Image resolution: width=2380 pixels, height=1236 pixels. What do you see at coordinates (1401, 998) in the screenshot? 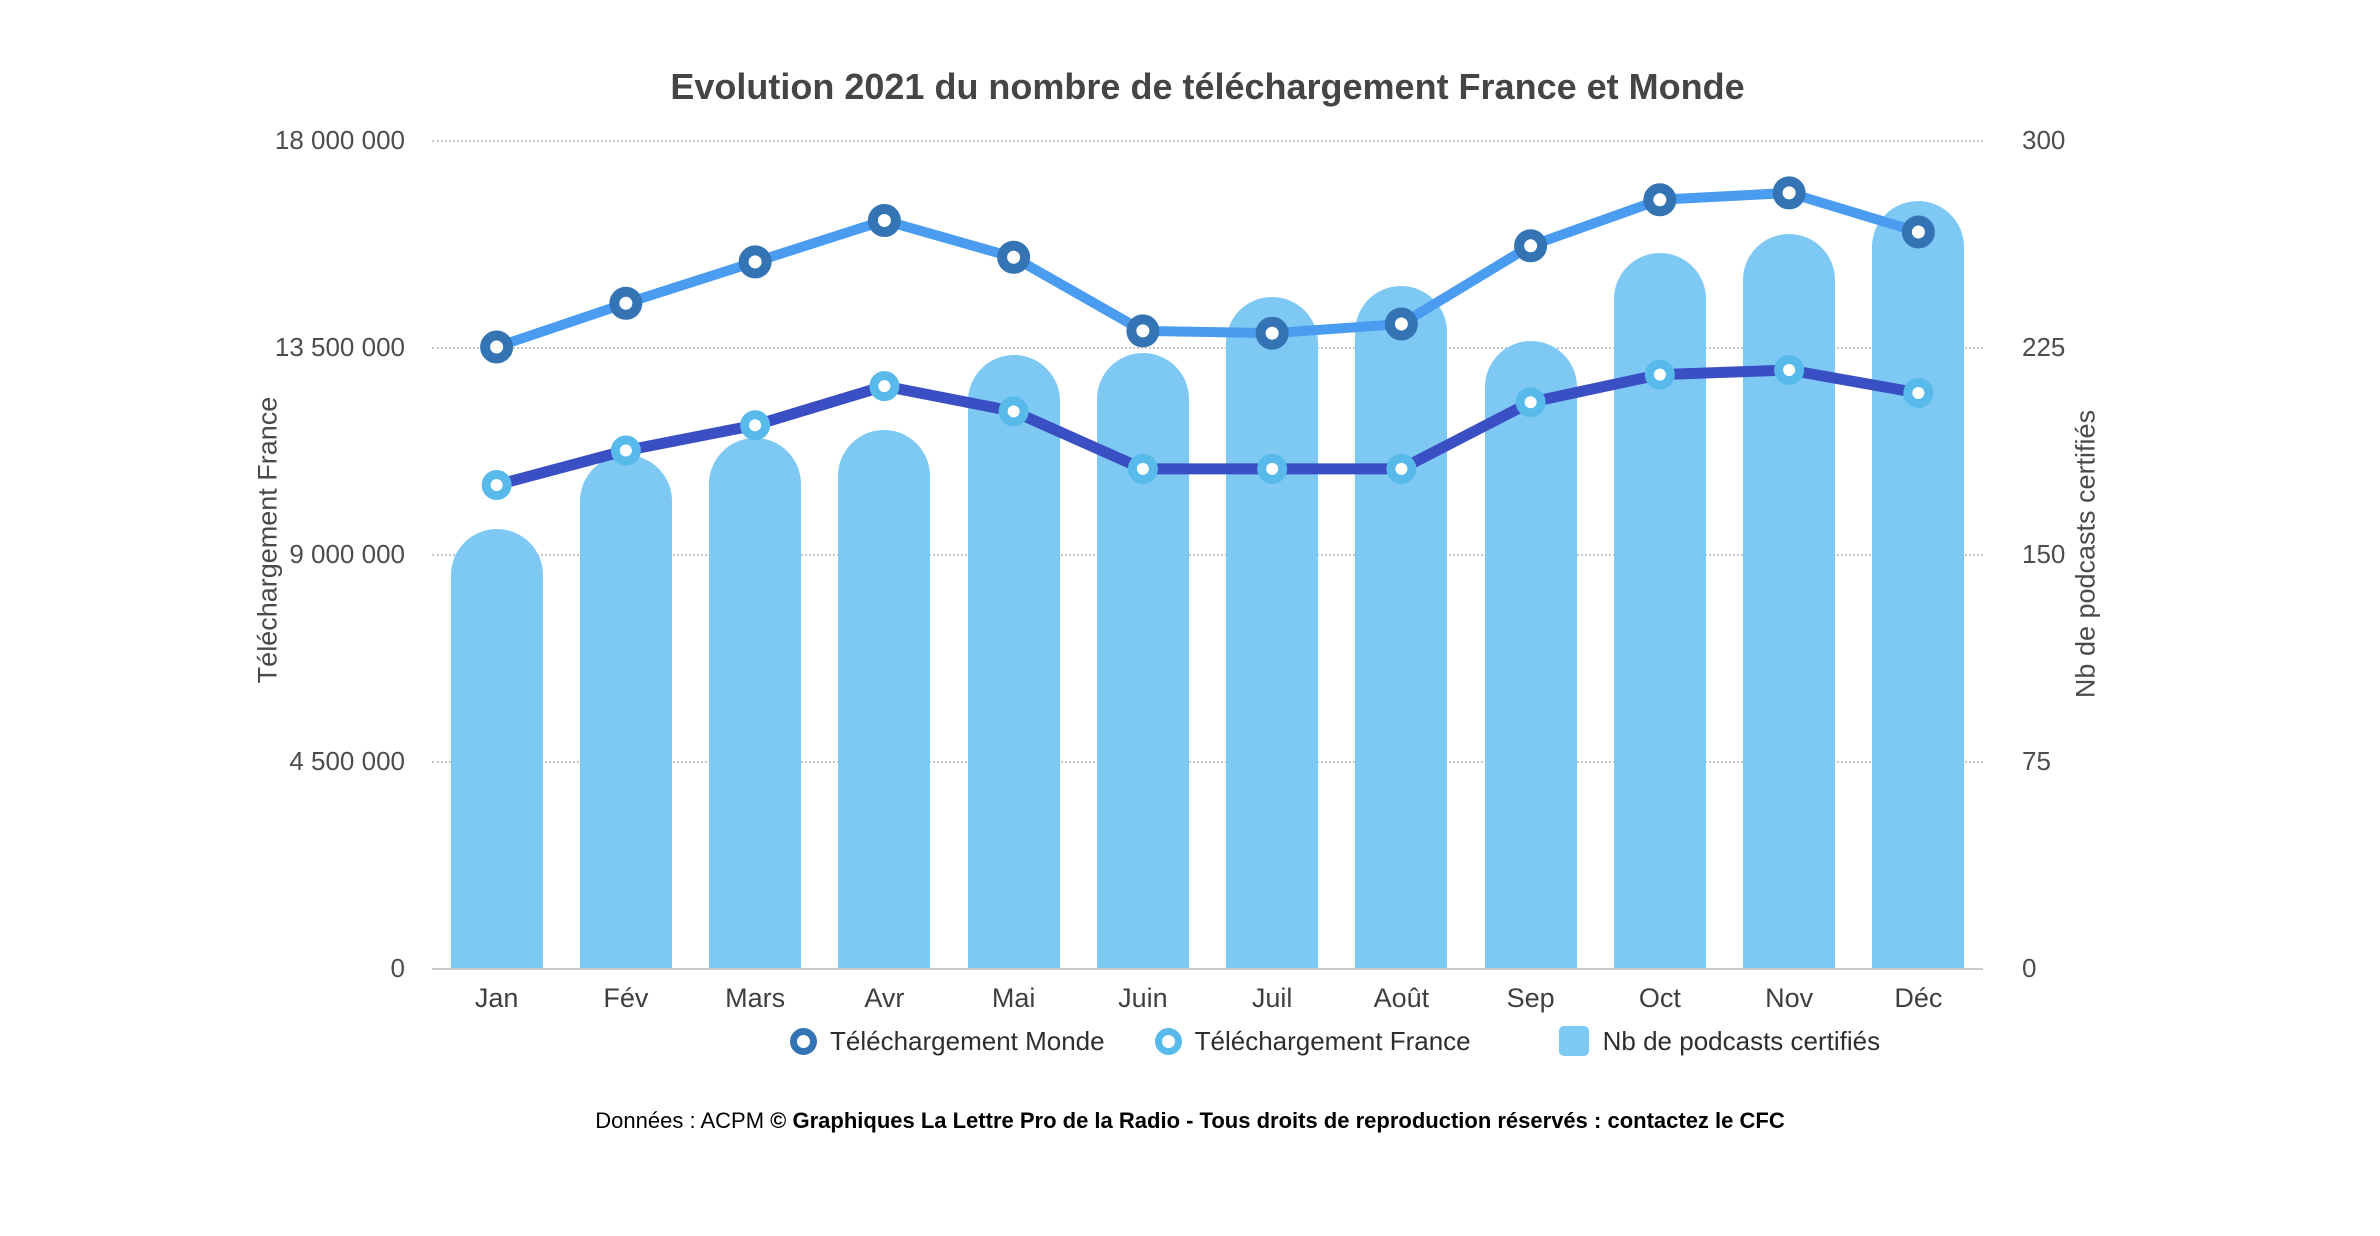
I see `x-tick-label: Août` at bounding box center [1401, 998].